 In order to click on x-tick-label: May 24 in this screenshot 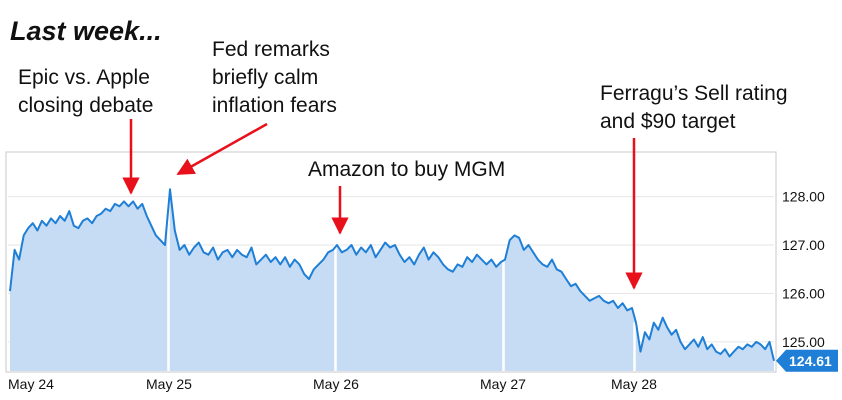, I will do `click(31, 384)`.